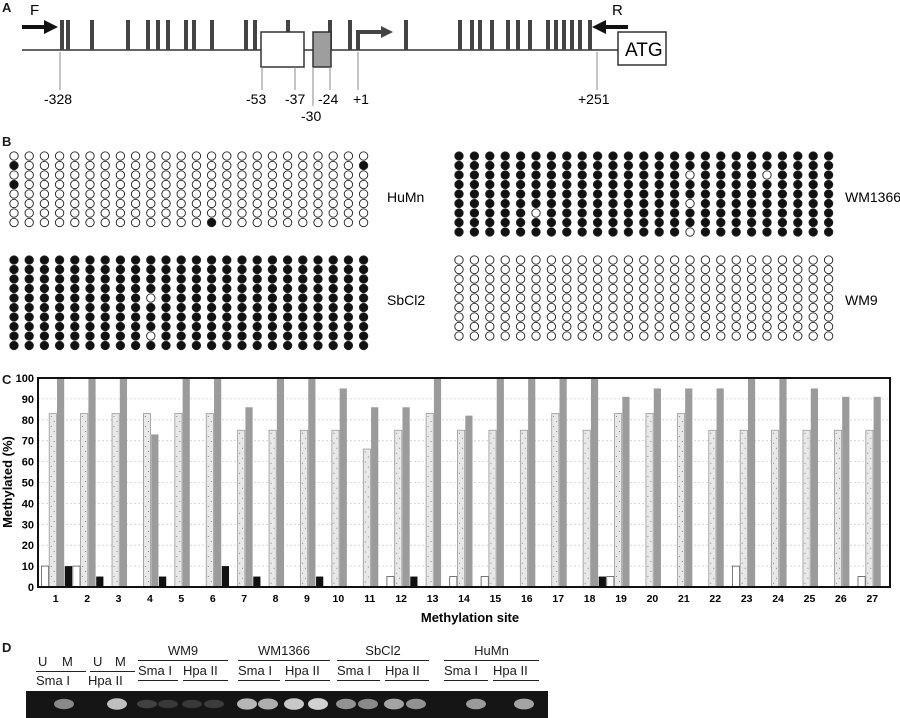 The image size is (900, 718). Describe the element at coordinates (87, 599) in the screenshot. I see `chart-x-tick-label: 2` at that location.